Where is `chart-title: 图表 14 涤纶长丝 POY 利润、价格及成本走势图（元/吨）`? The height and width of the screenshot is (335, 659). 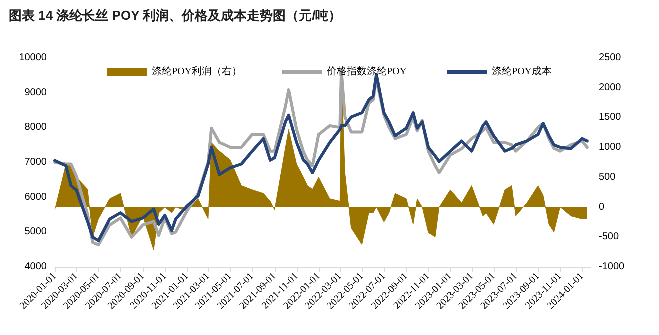 chart-title: 图表 14 涤纶长丝 POY 利润、价格及成本走势图（元/吨） is located at coordinates (175, 15).